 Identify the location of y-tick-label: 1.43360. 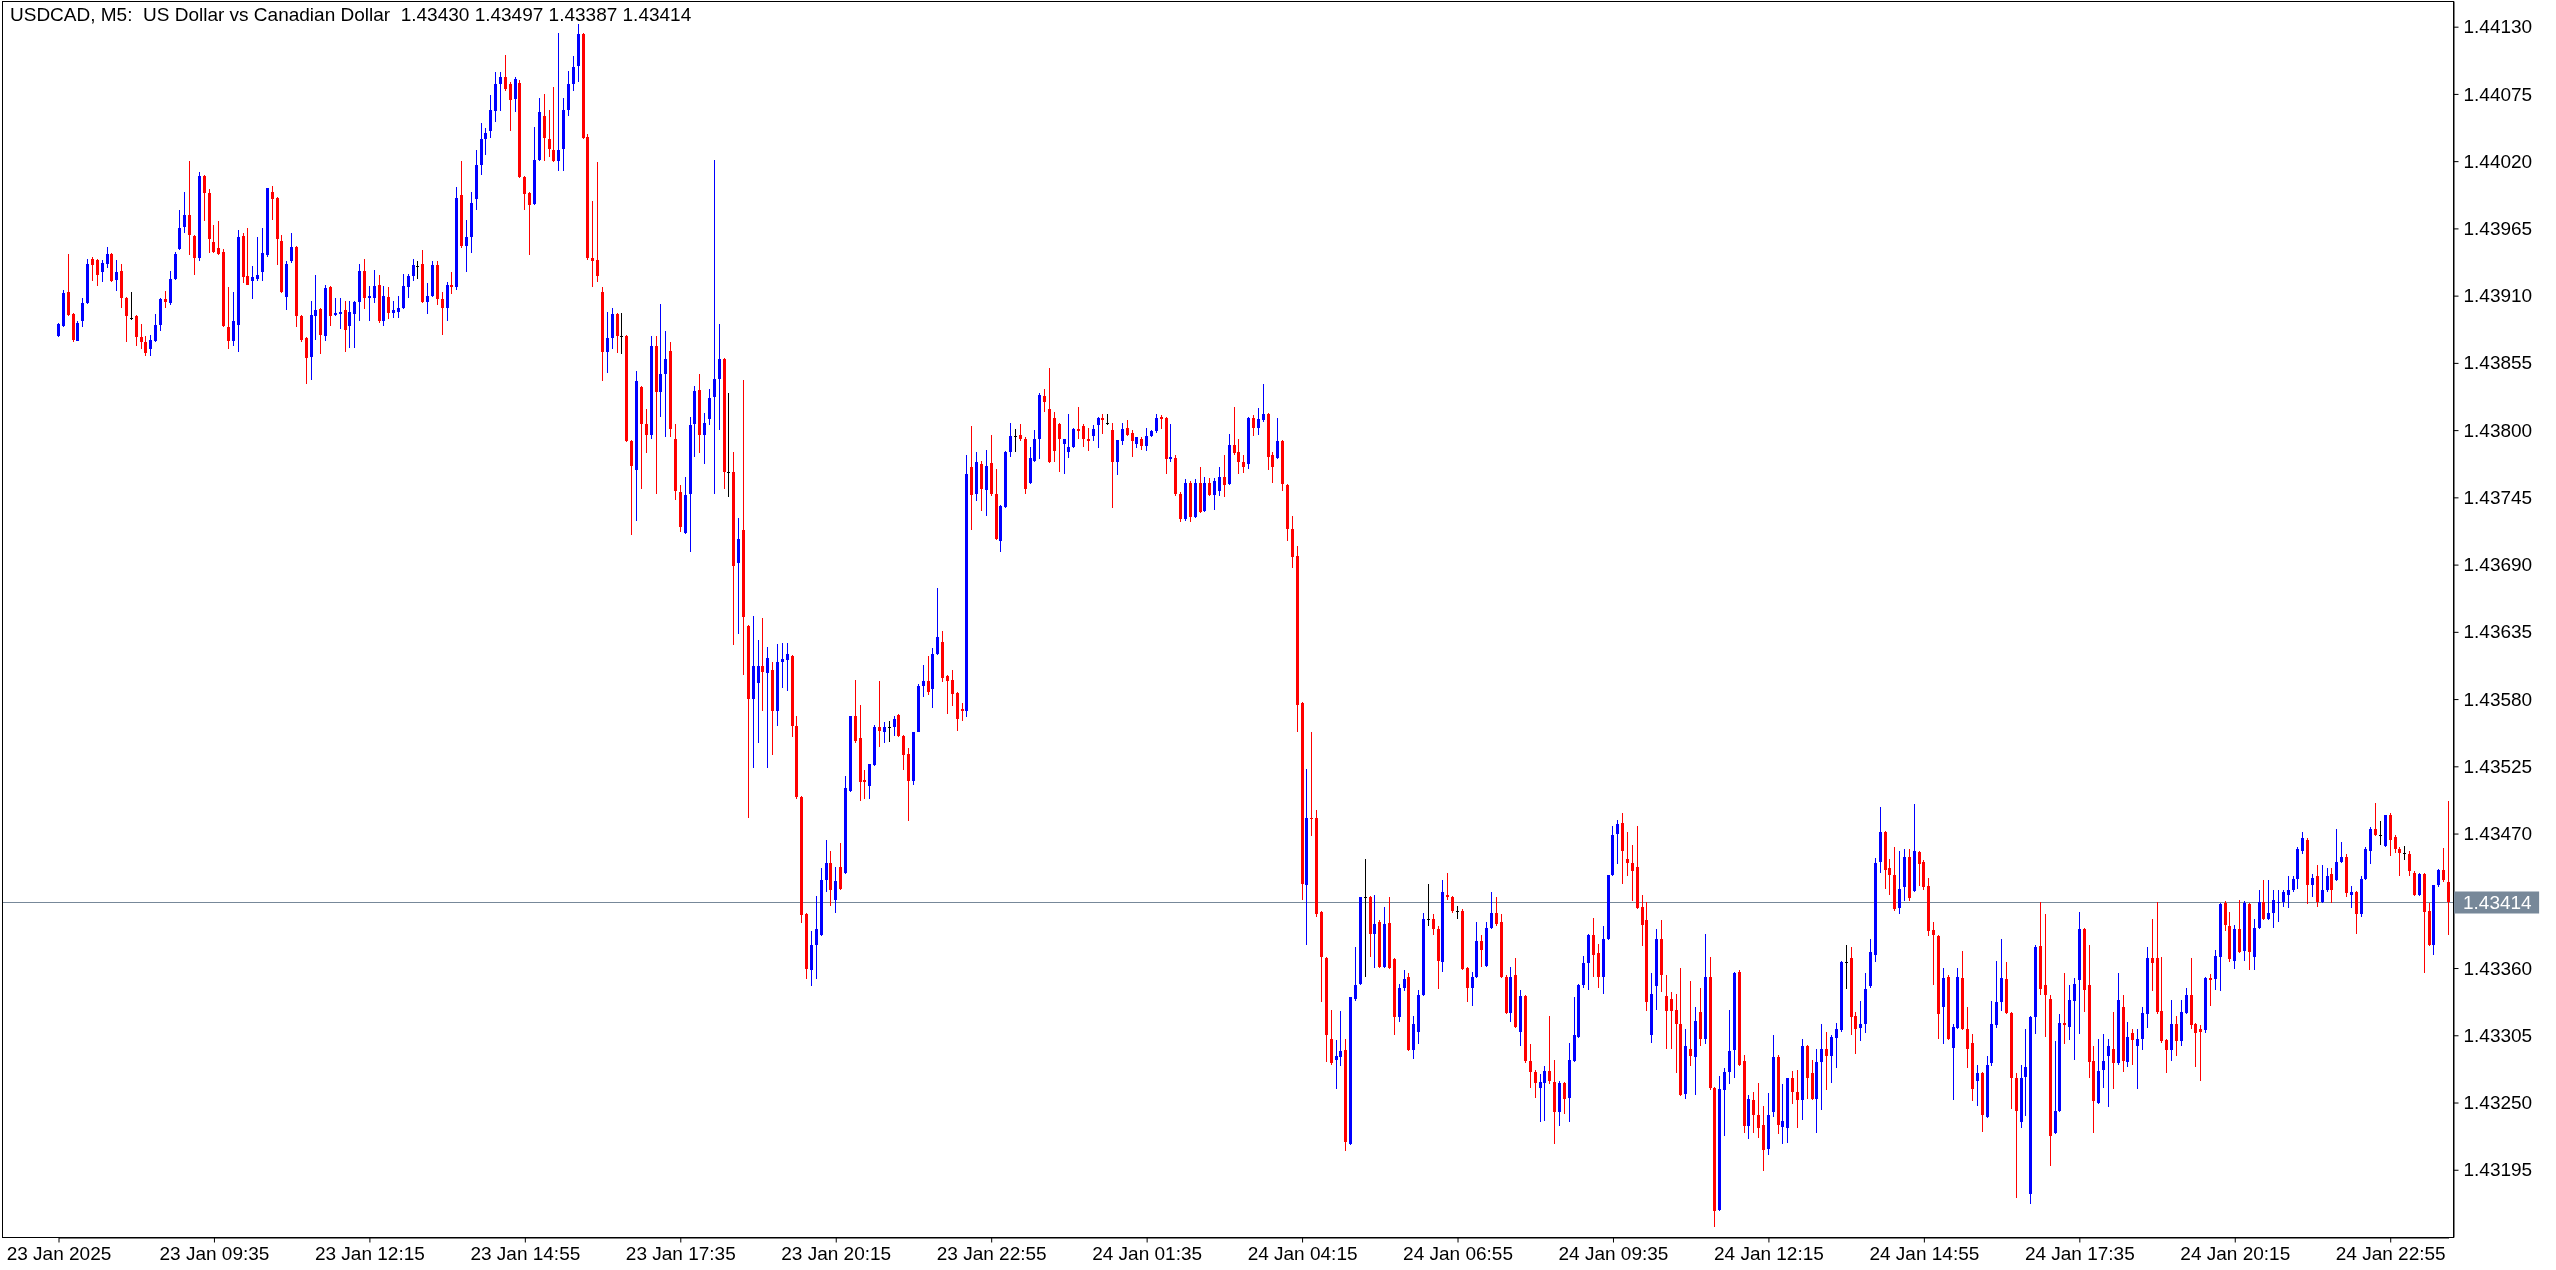
(2498, 968).